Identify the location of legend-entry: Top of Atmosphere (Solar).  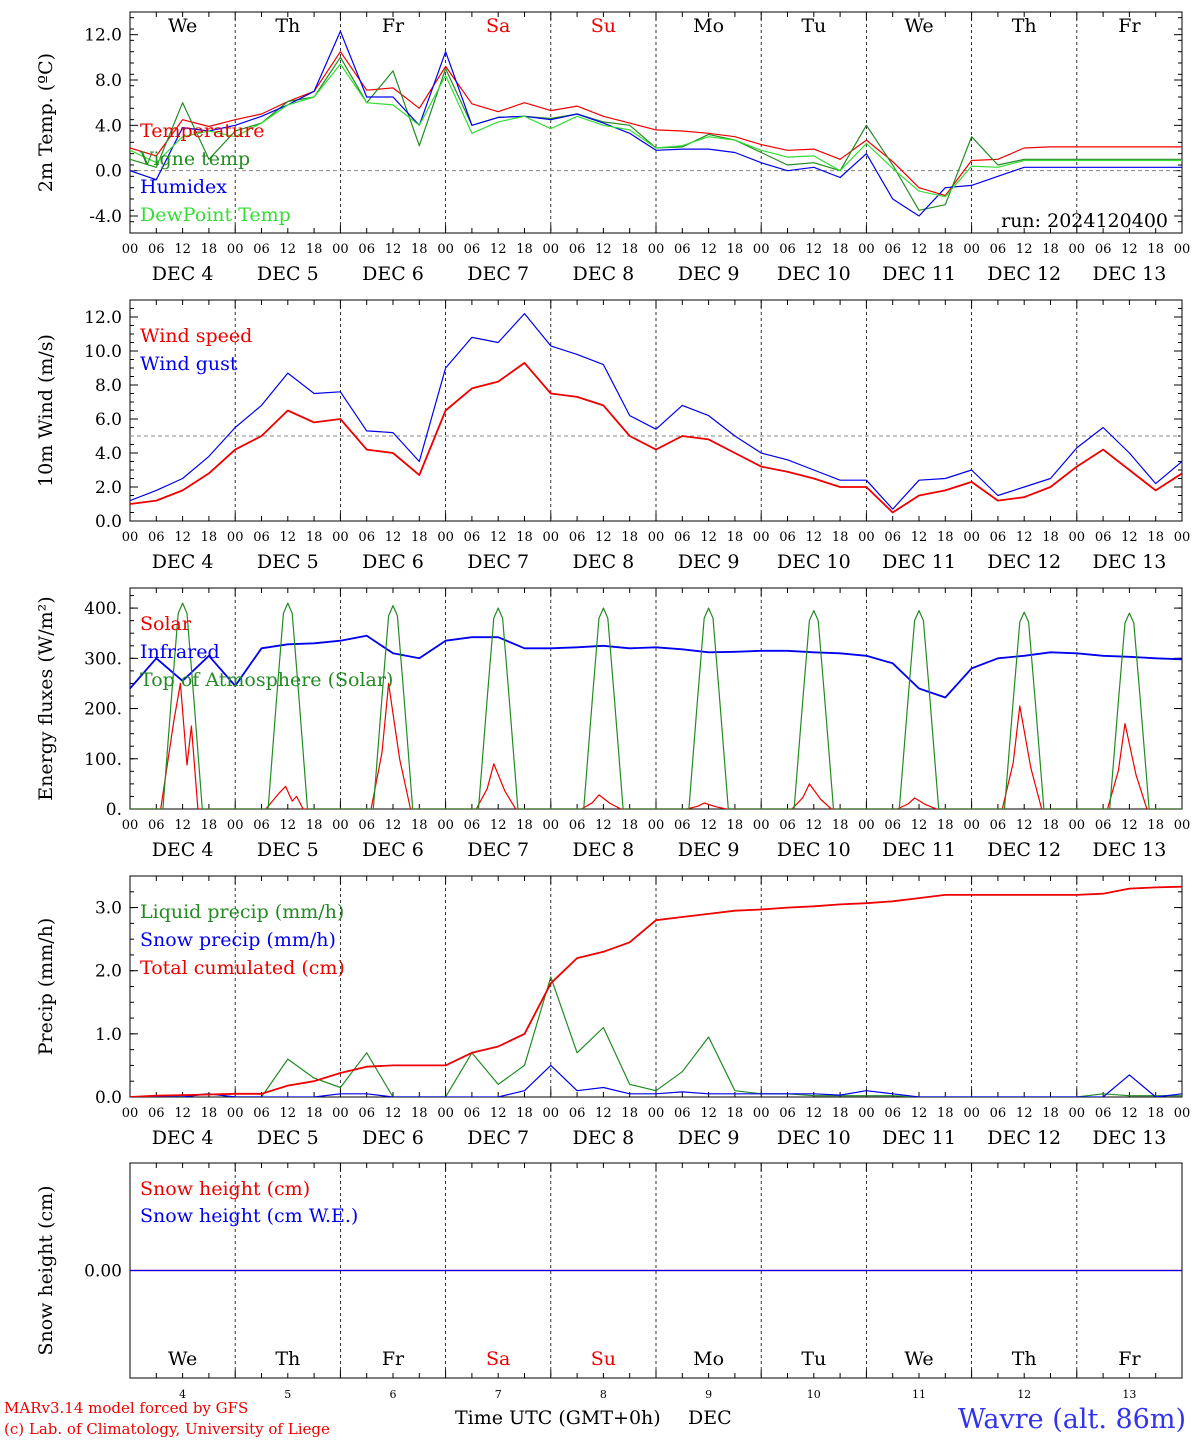
(266, 680).